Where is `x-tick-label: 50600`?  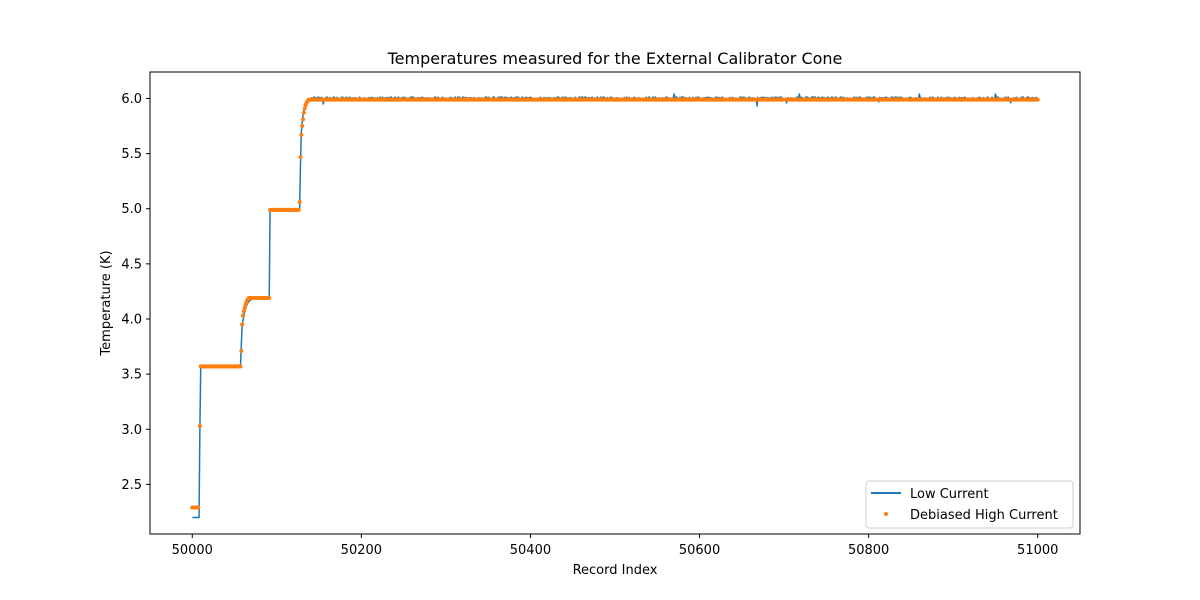
x-tick-label: 50600 is located at coordinates (699, 550).